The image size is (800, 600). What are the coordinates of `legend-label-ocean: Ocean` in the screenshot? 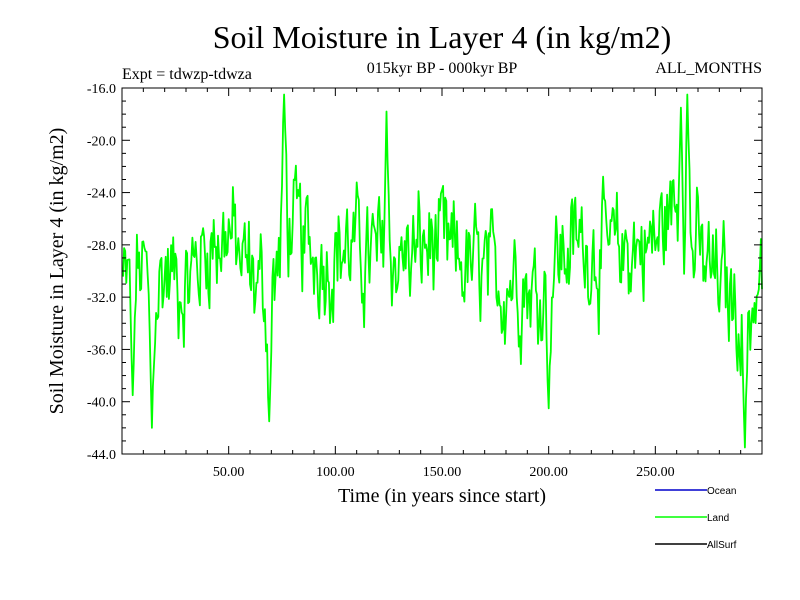 It's located at (721, 491).